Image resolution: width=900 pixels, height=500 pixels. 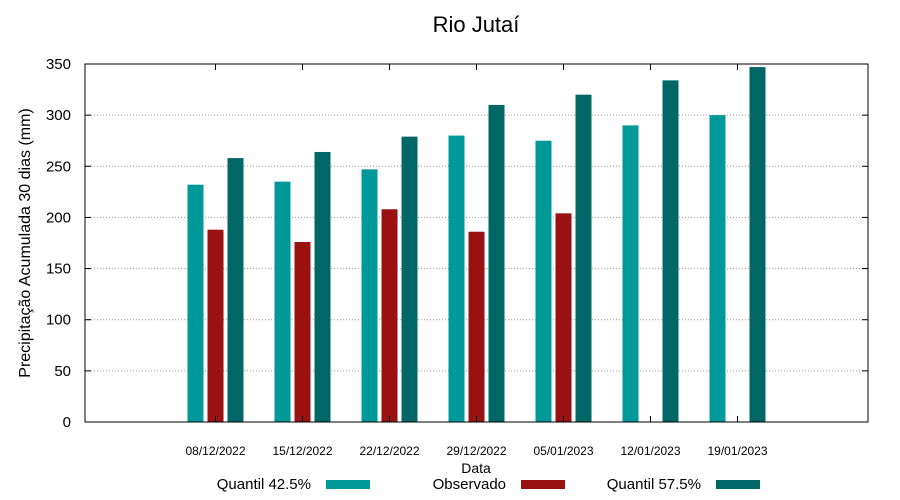 I want to click on x-tick-label: 12/01/2023, so click(x=650, y=451).